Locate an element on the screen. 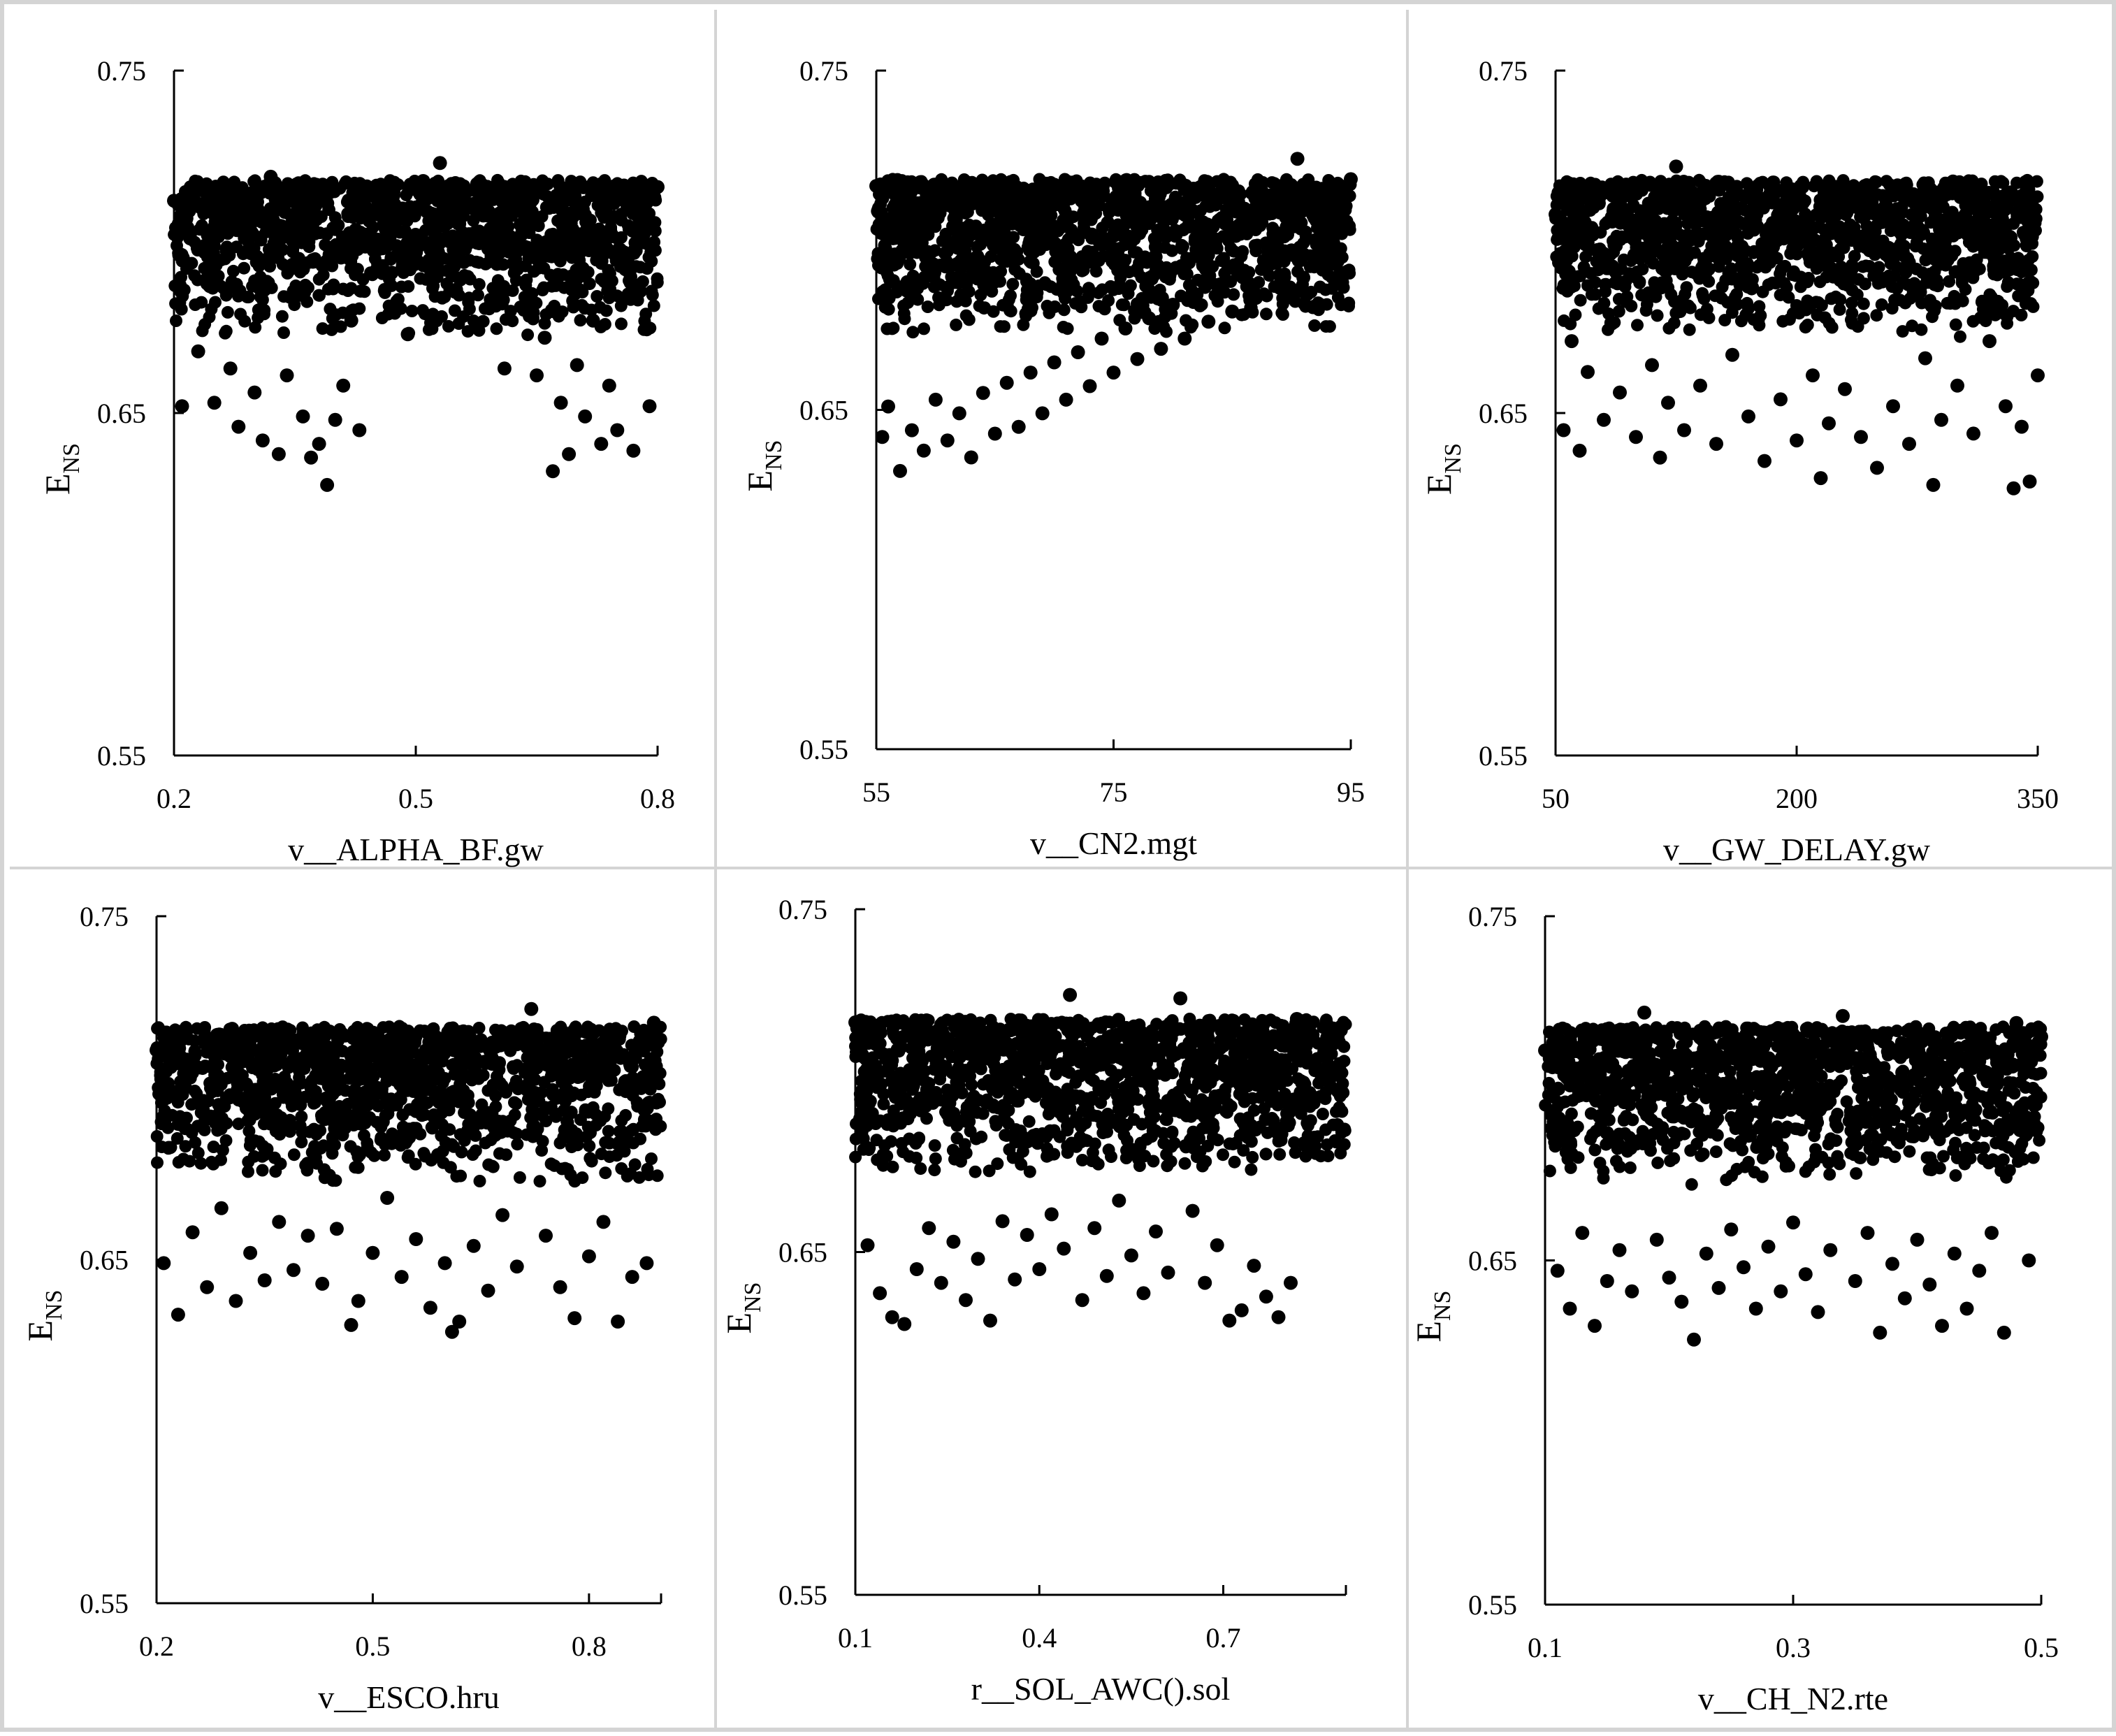 The image size is (2116, 1736). x-tick-label: 55 is located at coordinates (876, 792).